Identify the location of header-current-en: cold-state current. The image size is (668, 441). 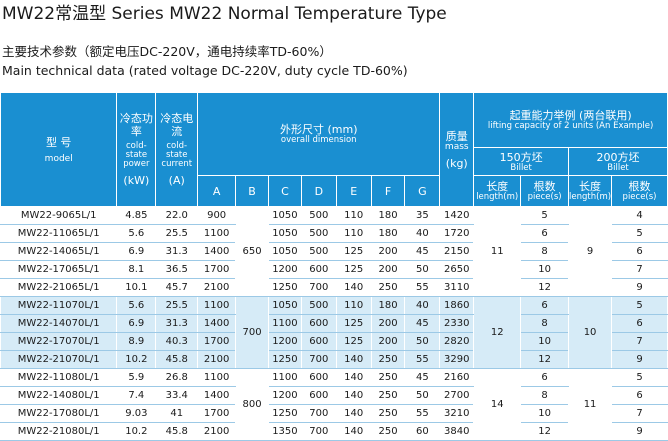
(177, 155).